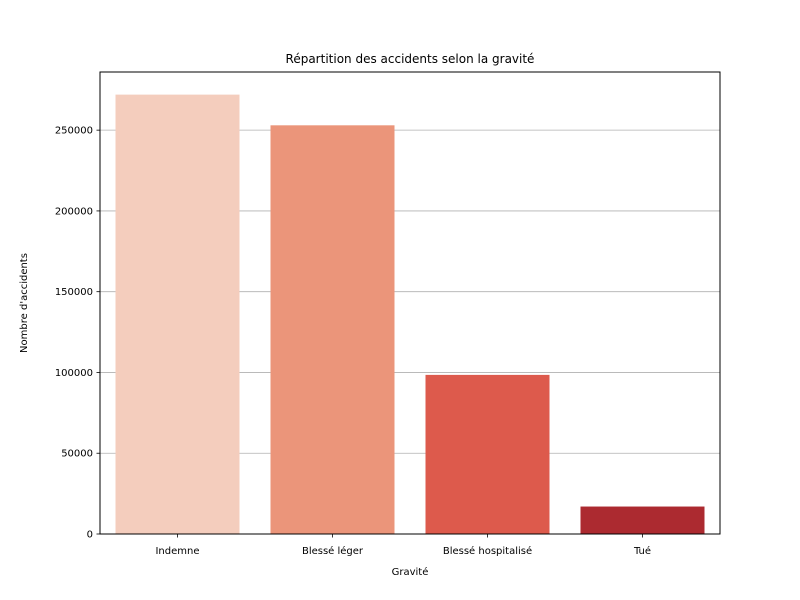 This screenshot has height=600, width=800. I want to click on bar-tu-, so click(642, 520).